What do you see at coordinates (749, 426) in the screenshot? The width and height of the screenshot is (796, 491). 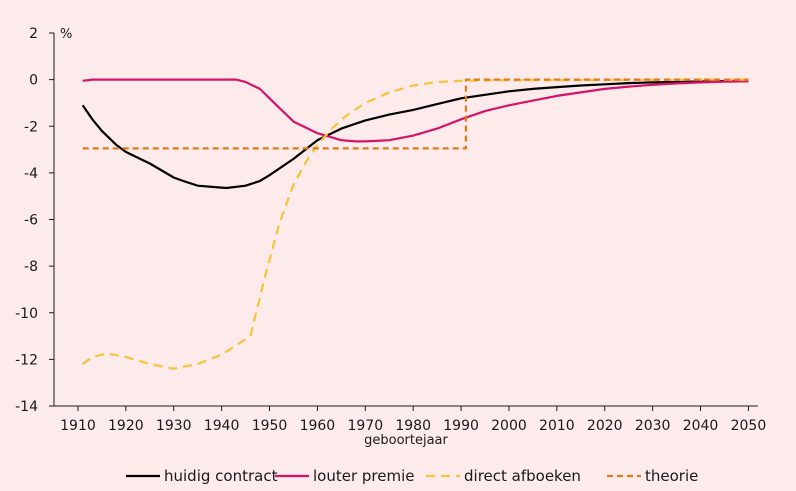 I see `x-tick-label: 2050` at bounding box center [749, 426].